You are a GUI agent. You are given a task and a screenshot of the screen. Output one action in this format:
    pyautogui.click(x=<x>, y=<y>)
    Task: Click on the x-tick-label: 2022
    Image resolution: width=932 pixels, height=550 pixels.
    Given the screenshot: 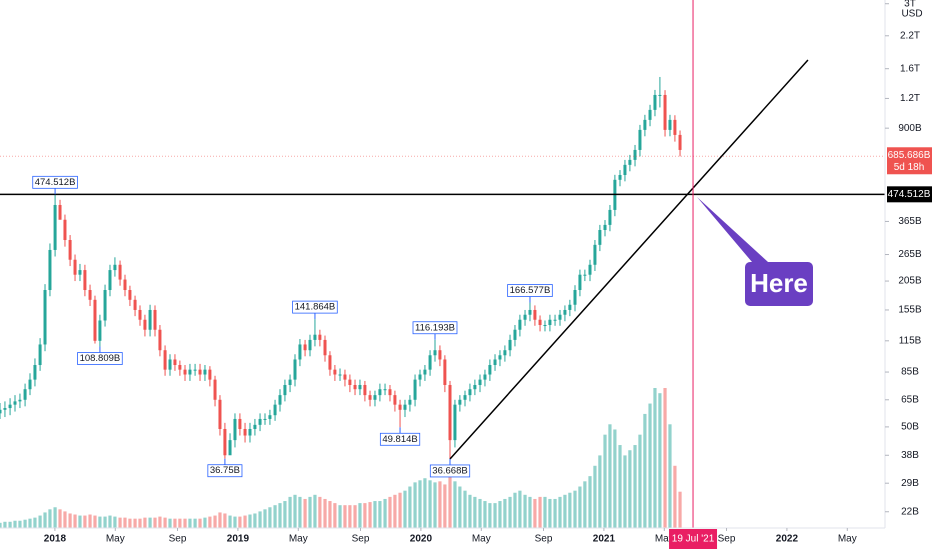 What is the action you would take?
    pyautogui.click(x=787, y=539)
    